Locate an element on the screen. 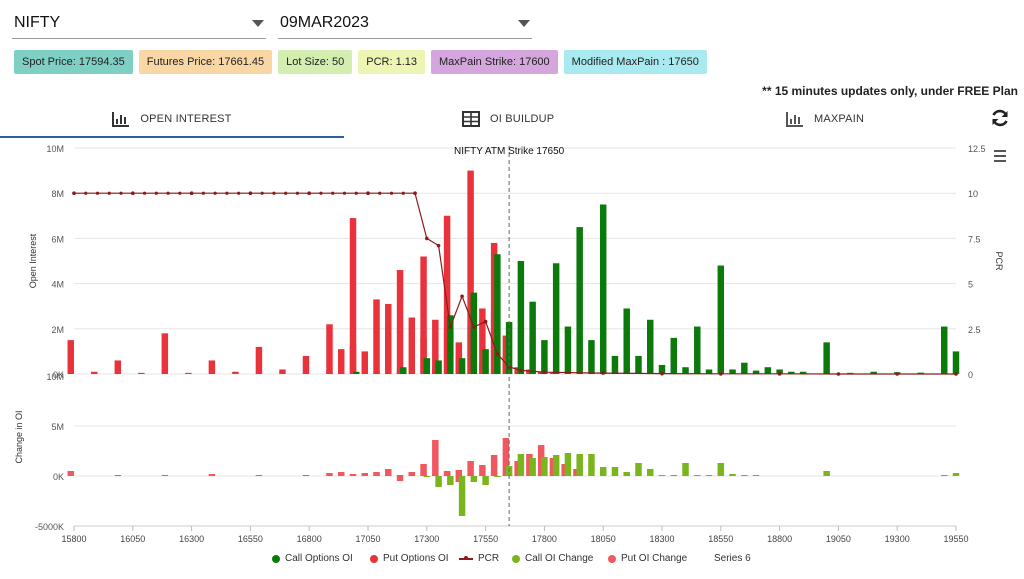  symbol-select: NIFTY is located at coordinates (139, 23).